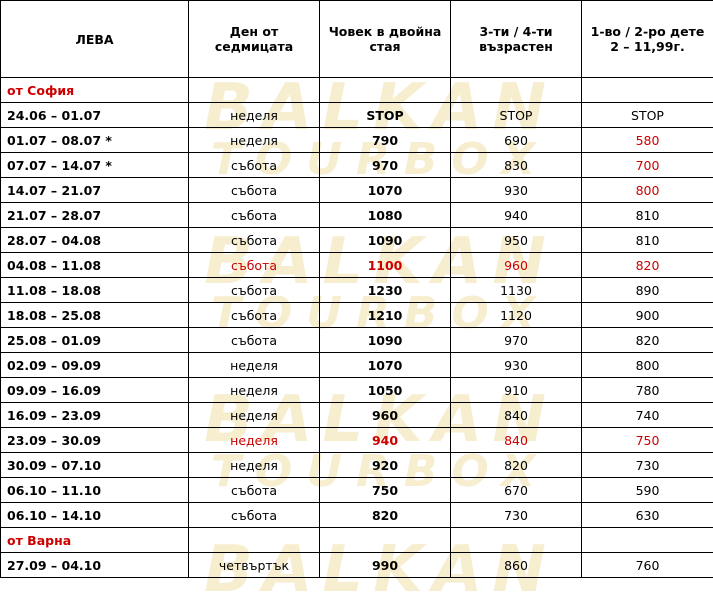 The width and height of the screenshot is (713, 598). I want to click on period-cell: 28.07 – 04.08, so click(94, 240).